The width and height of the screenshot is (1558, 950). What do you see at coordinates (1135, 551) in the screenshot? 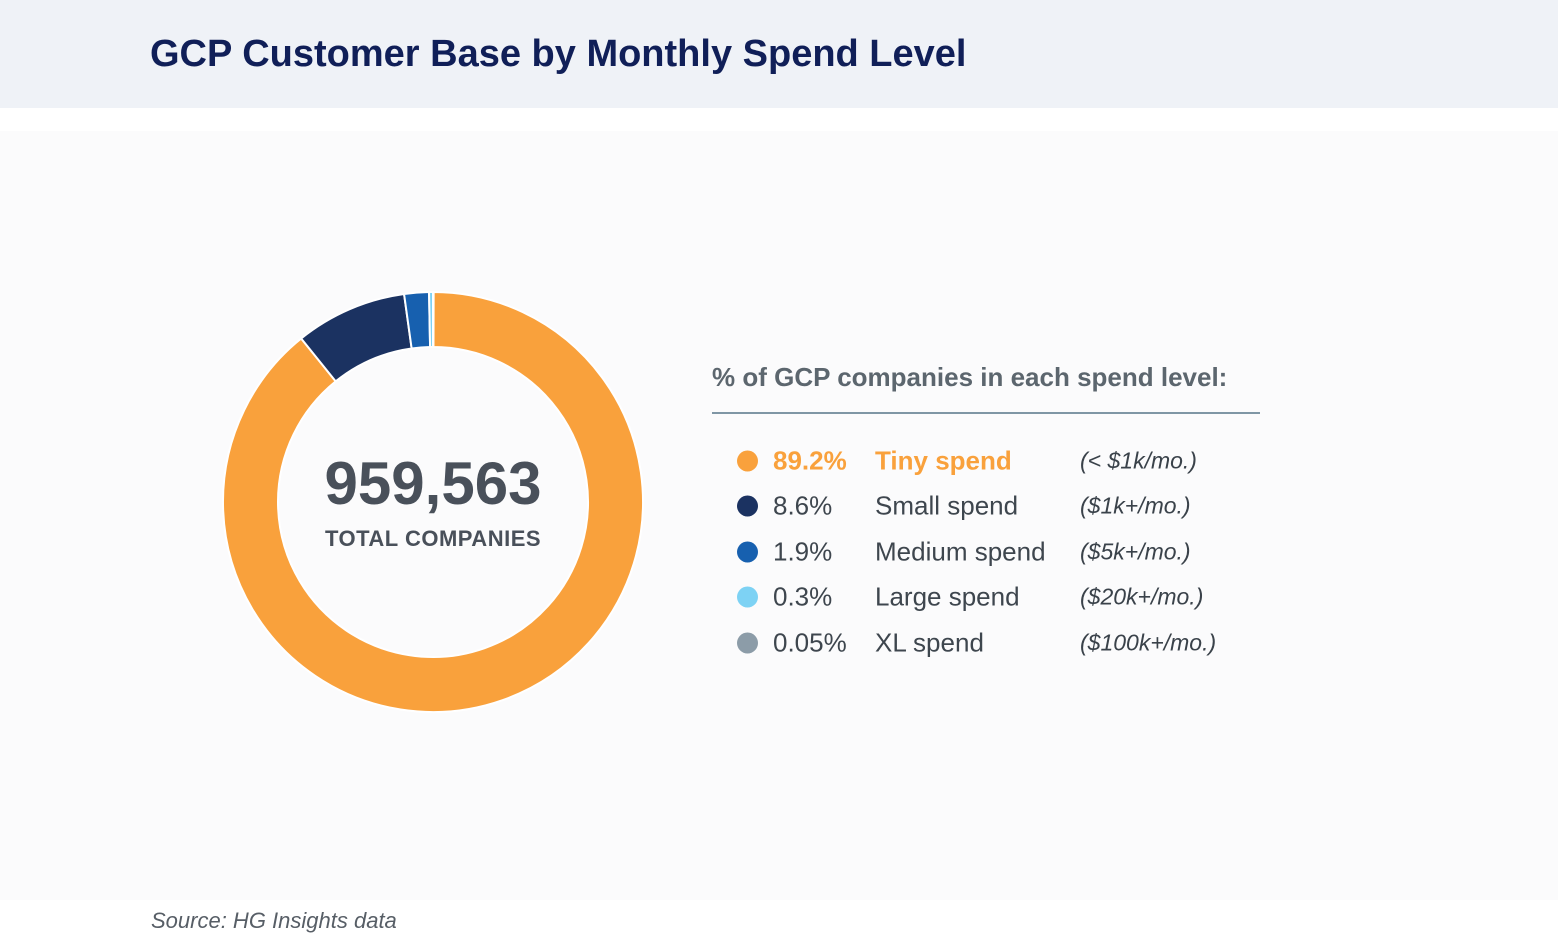
I see `legend-qualifier: ($5k+/mo.)` at bounding box center [1135, 551].